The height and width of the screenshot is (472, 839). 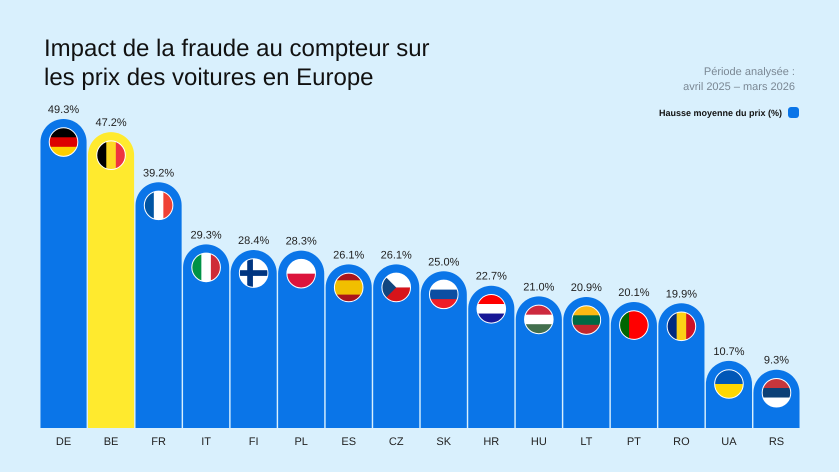 What do you see at coordinates (254, 240) in the screenshot?
I see `data-label: 28.4%` at bounding box center [254, 240].